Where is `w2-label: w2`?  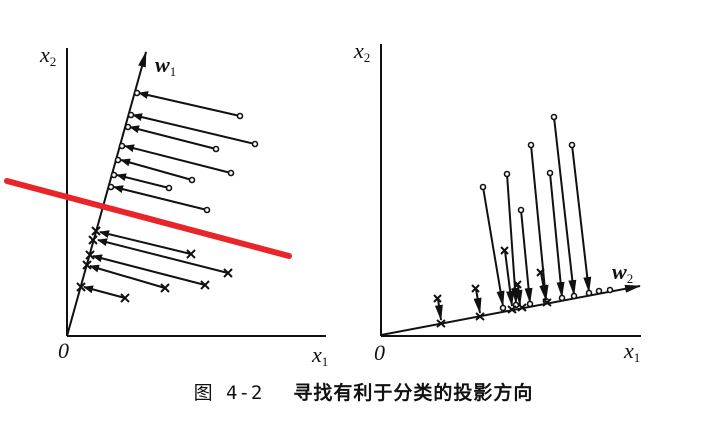 w2-label: w2 is located at coordinates (622, 272).